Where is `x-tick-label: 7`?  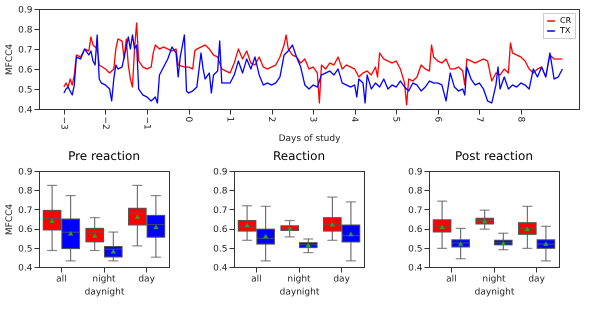 x-tick-label: 7 is located at coordinates (479, 119).